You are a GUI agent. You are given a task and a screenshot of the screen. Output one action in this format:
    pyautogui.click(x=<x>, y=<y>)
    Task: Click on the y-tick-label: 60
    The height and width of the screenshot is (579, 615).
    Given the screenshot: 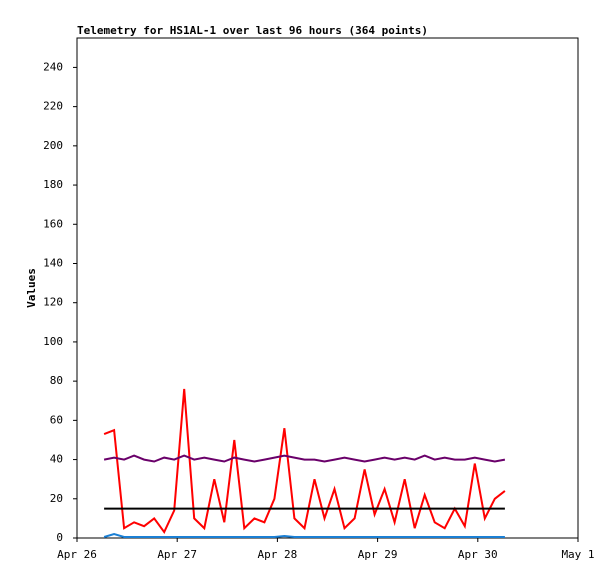 What is the action you would take?
    pyautogui.click(x=56, y=419)
    